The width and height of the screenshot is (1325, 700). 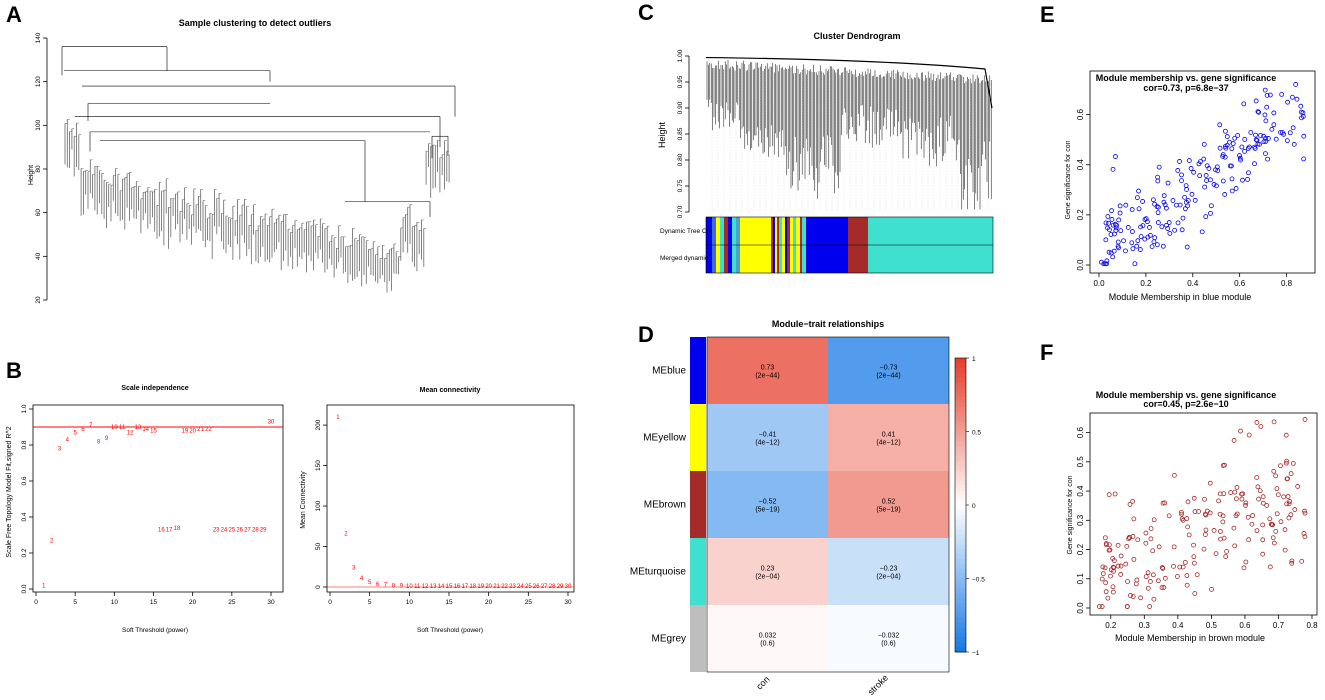 I want to click on panel-c-title: Cluster Dendrogram, so click(x=856, y=36).